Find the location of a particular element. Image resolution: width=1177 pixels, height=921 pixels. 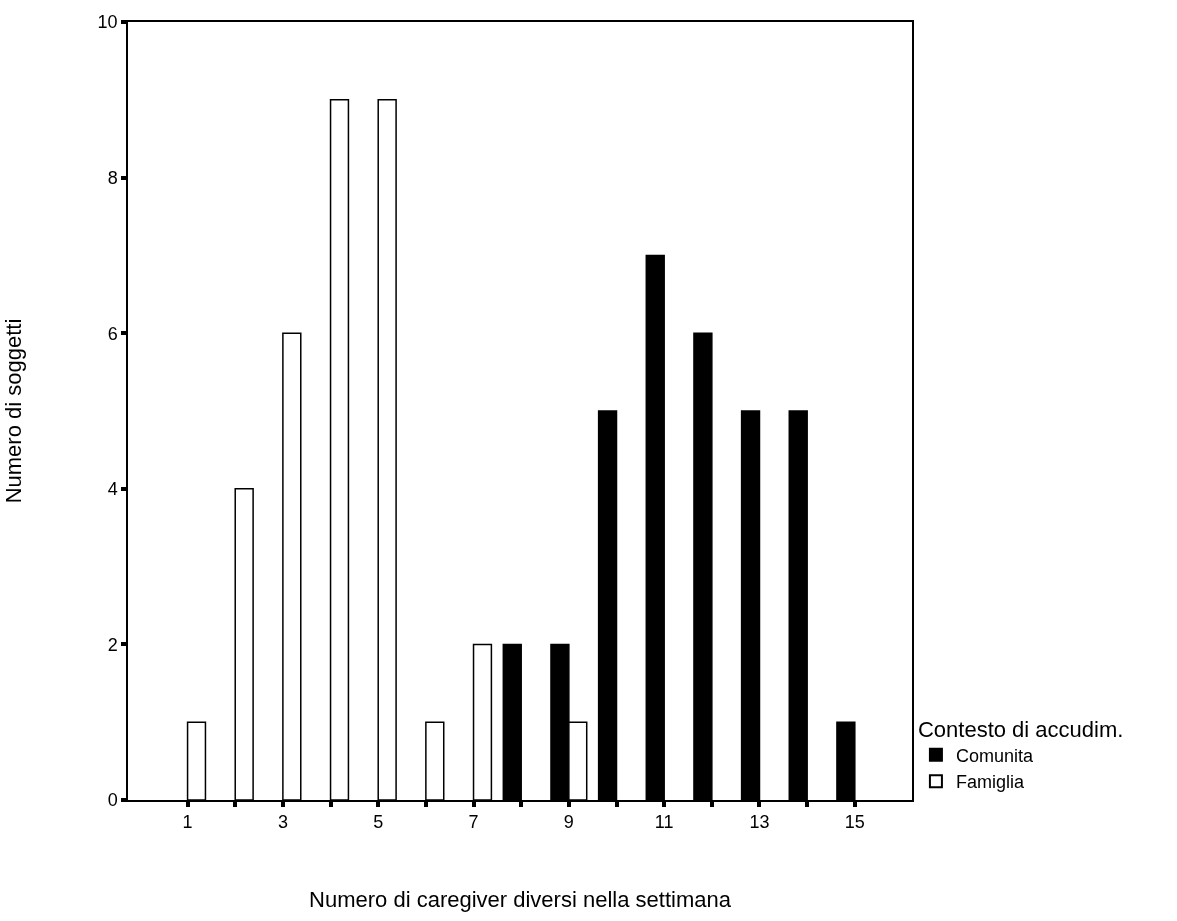

y-tick-label: 6 is located at coordinates (112, 333).